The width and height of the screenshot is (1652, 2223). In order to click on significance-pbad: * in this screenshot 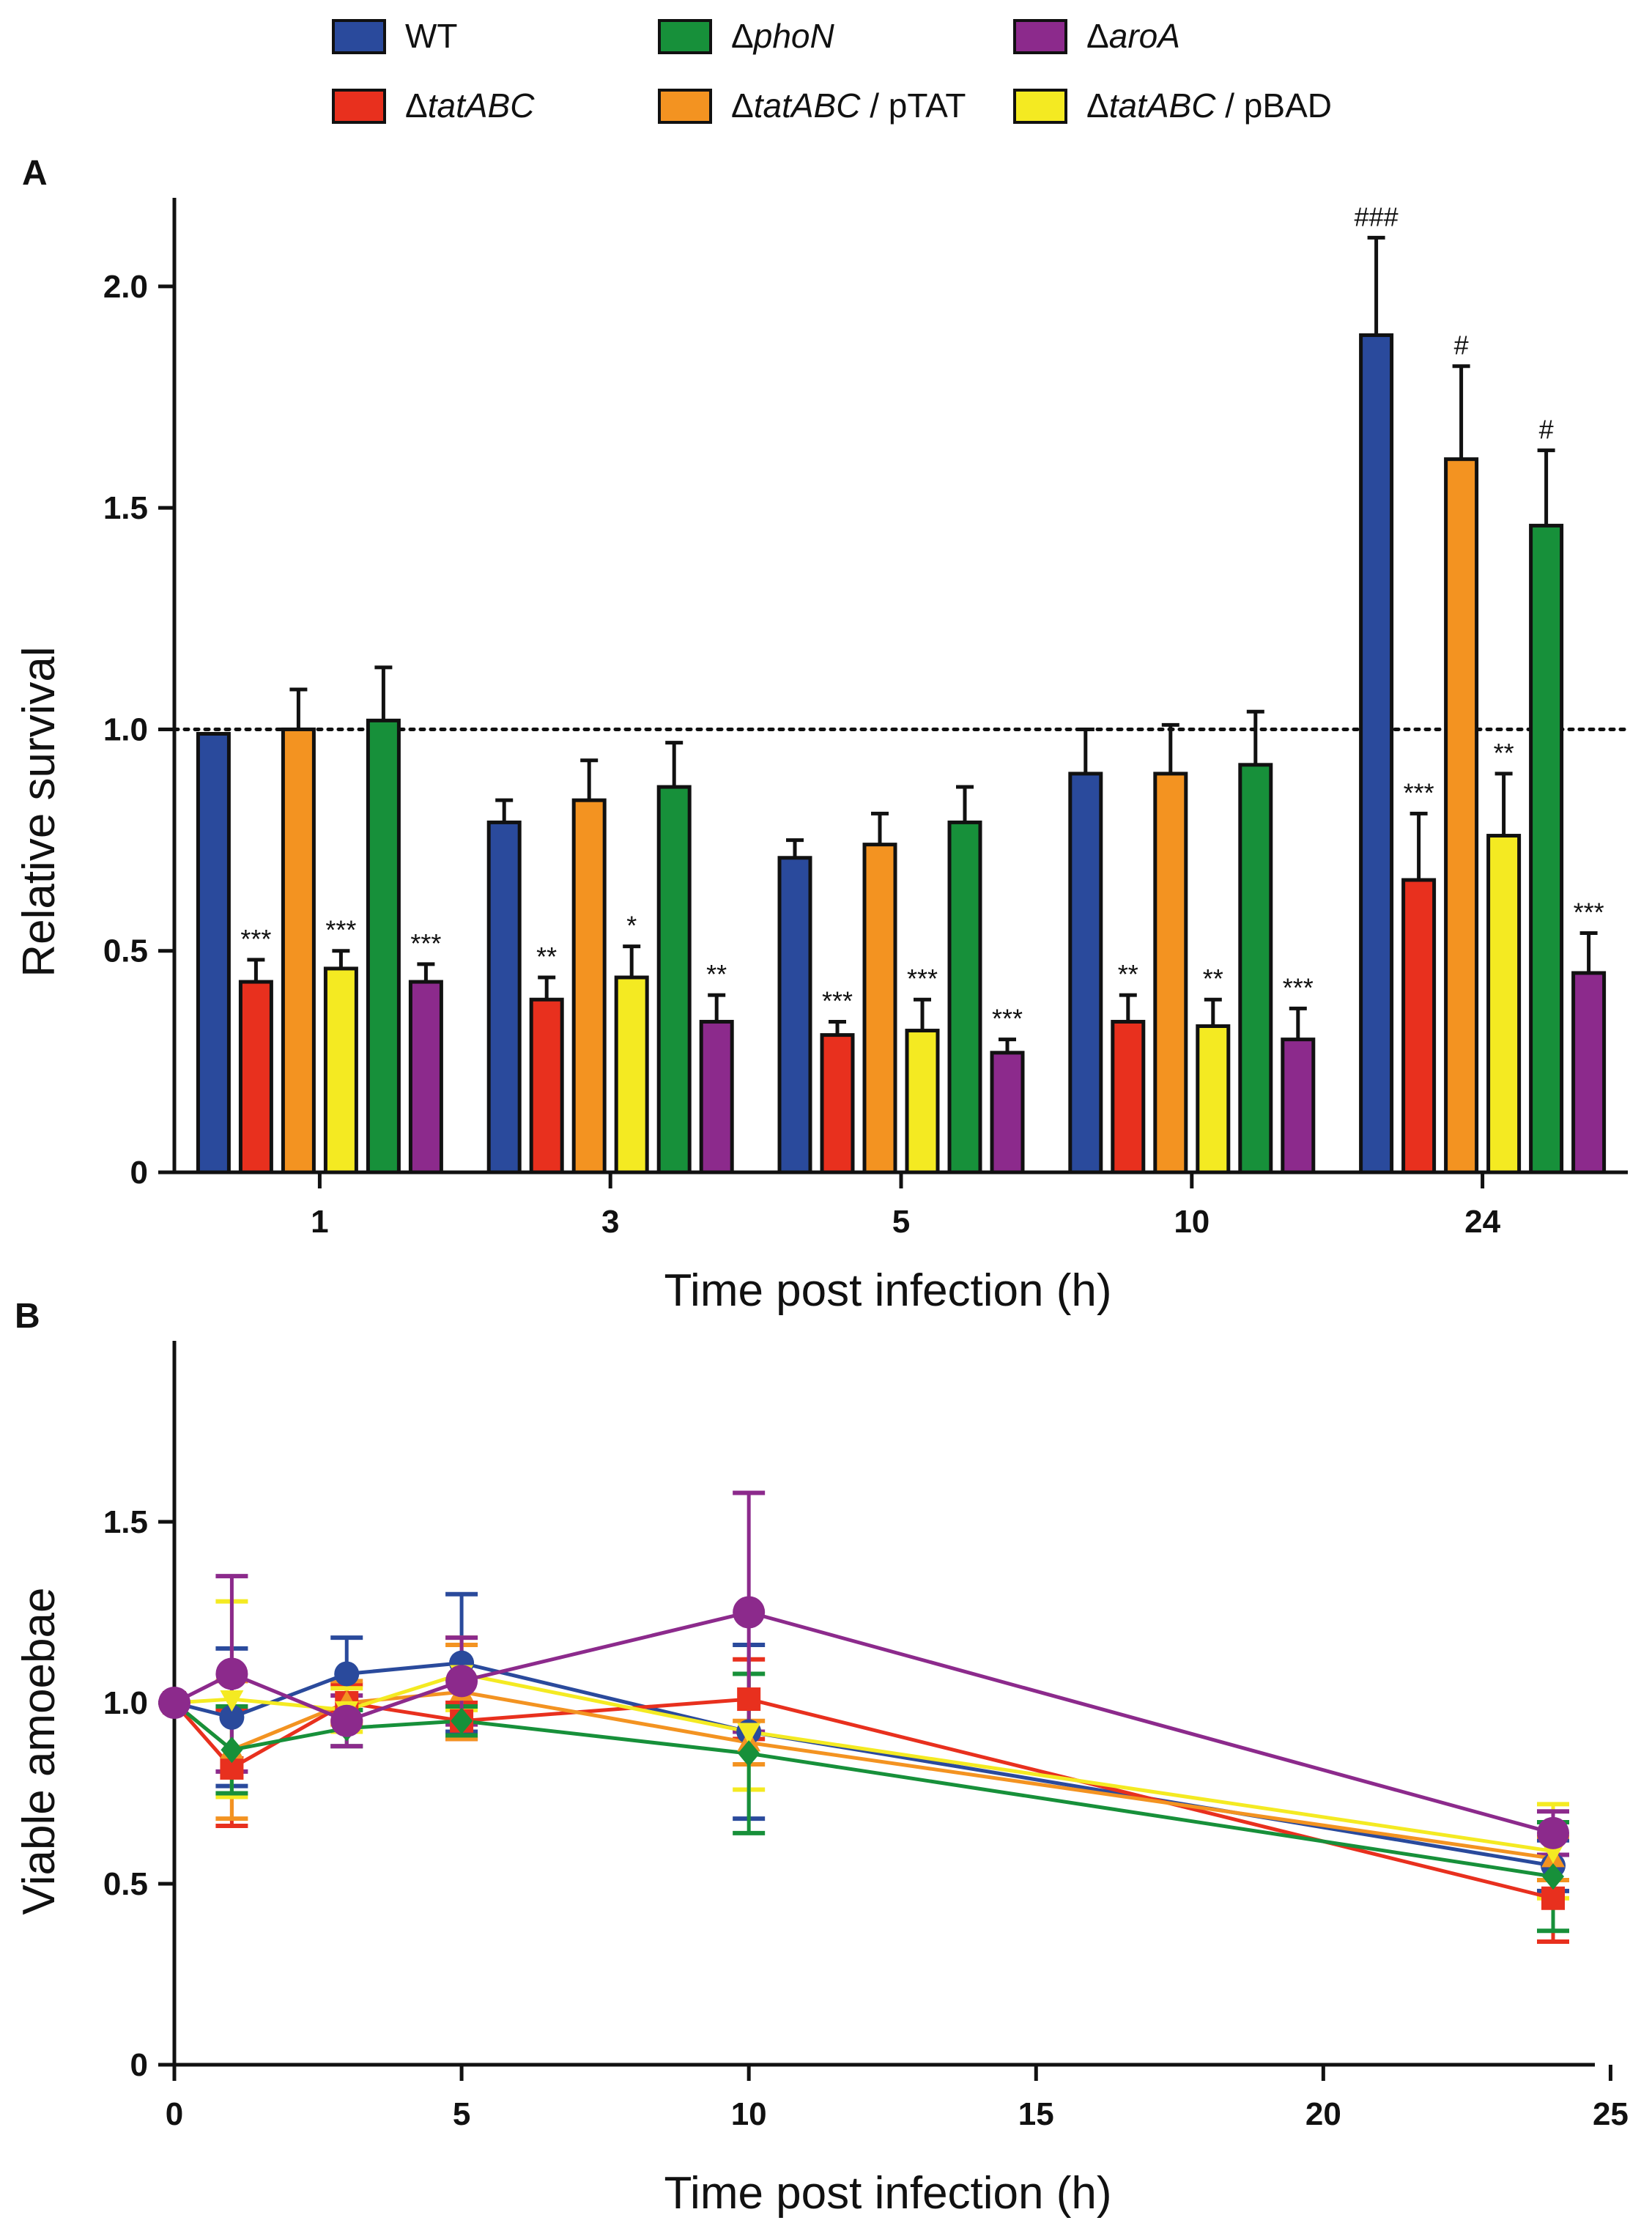, I will do `click(631, 926)`.